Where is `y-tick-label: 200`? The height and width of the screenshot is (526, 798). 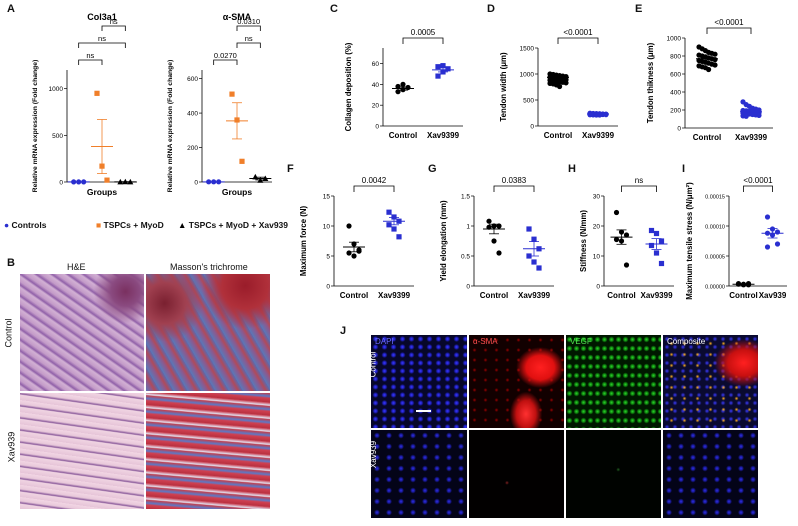 y-tick-label: 200 is located at coordinates (675, 111).